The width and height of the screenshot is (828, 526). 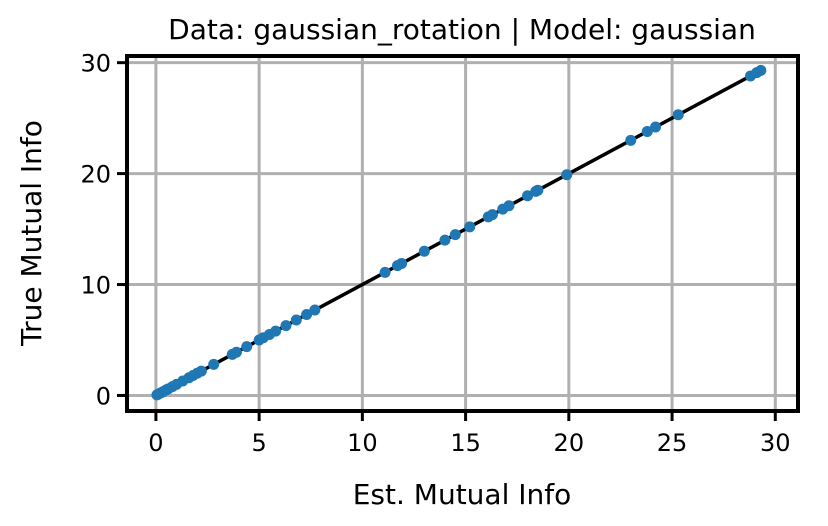 What do you see at coordinates (31, 233) in the screenshot?
I see `y-axis-label: True Mutual Info` at bounding box center [31, 233].